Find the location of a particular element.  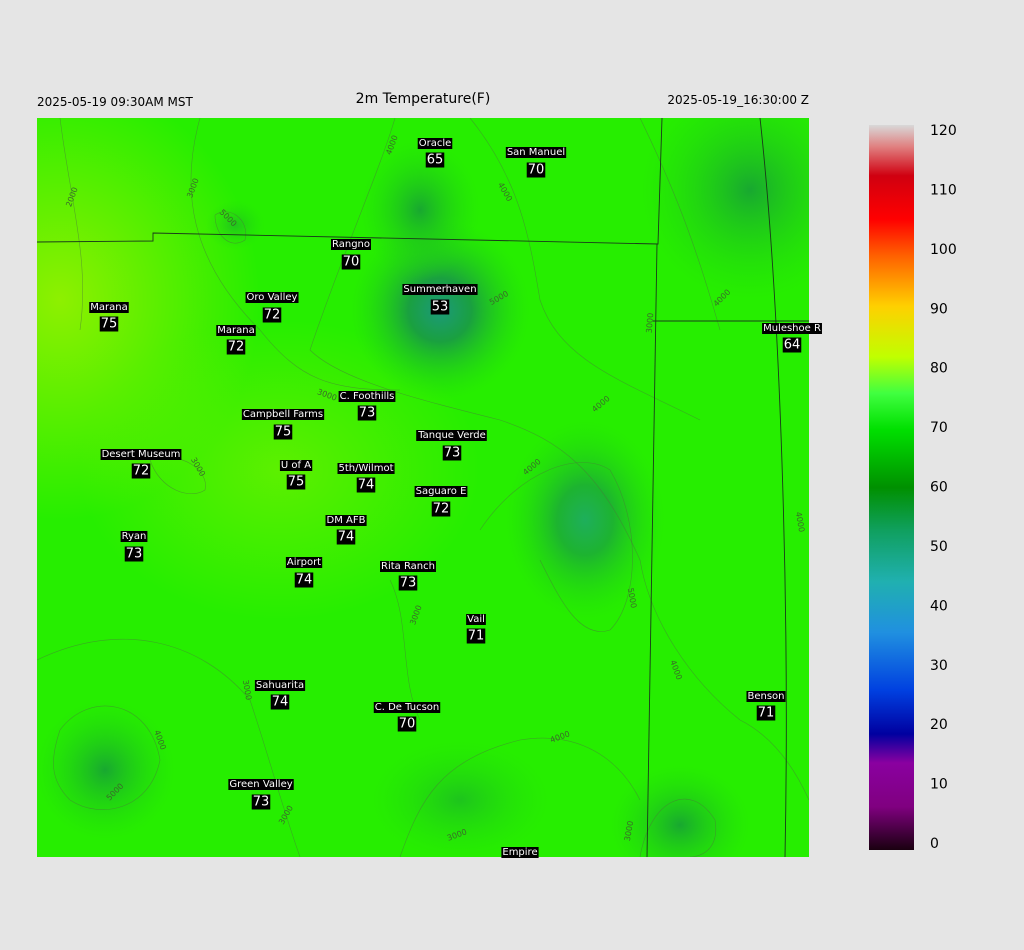

station-temp-group: 65 is located at coordinates (435, 160).